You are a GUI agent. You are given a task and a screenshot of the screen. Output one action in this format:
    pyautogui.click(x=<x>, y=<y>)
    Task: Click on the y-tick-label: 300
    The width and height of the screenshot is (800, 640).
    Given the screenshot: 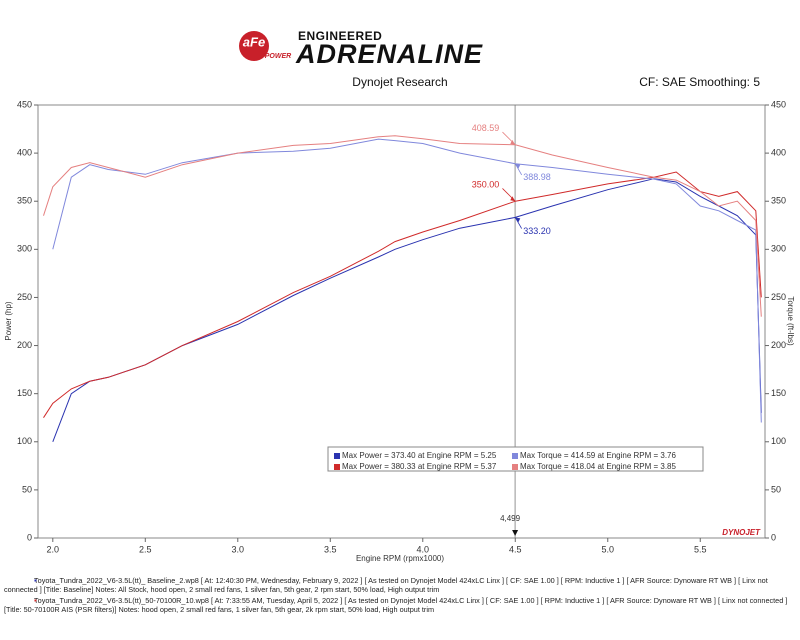 What is the action you would take?
    pyautogui.click(x=24, y=249)
    